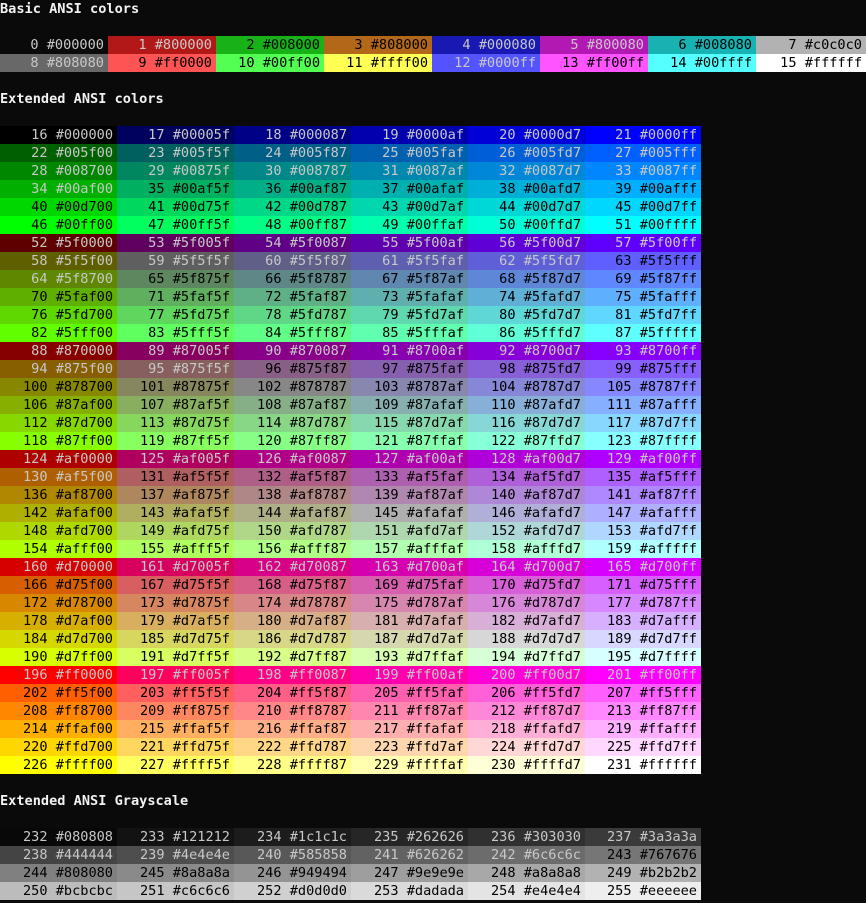 Image resolution: width=866 pixels, height=903 pixels. I want to click on color-swatch: 13 #ff00ff, so click(594, 63).